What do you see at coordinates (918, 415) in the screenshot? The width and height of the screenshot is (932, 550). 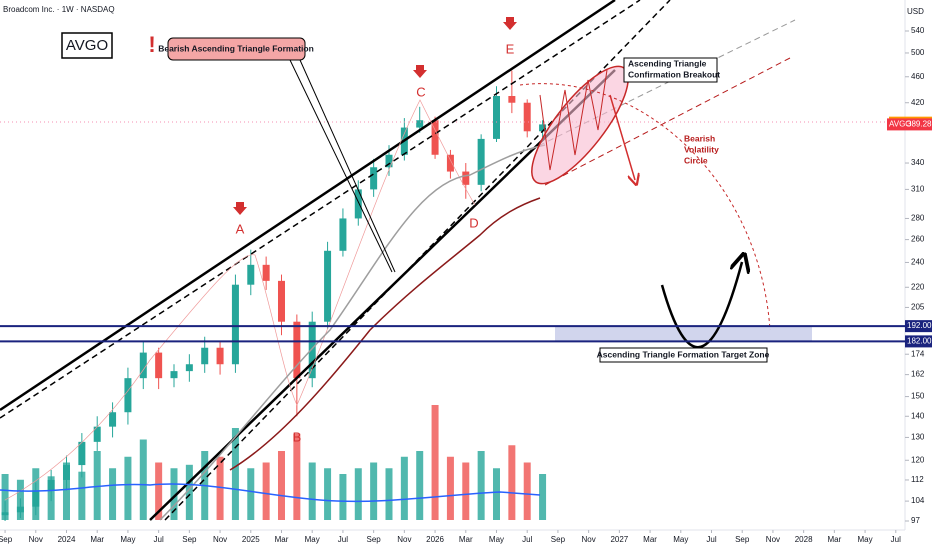 I see `y-tick-label: 140` at bounding box center [918, 415].